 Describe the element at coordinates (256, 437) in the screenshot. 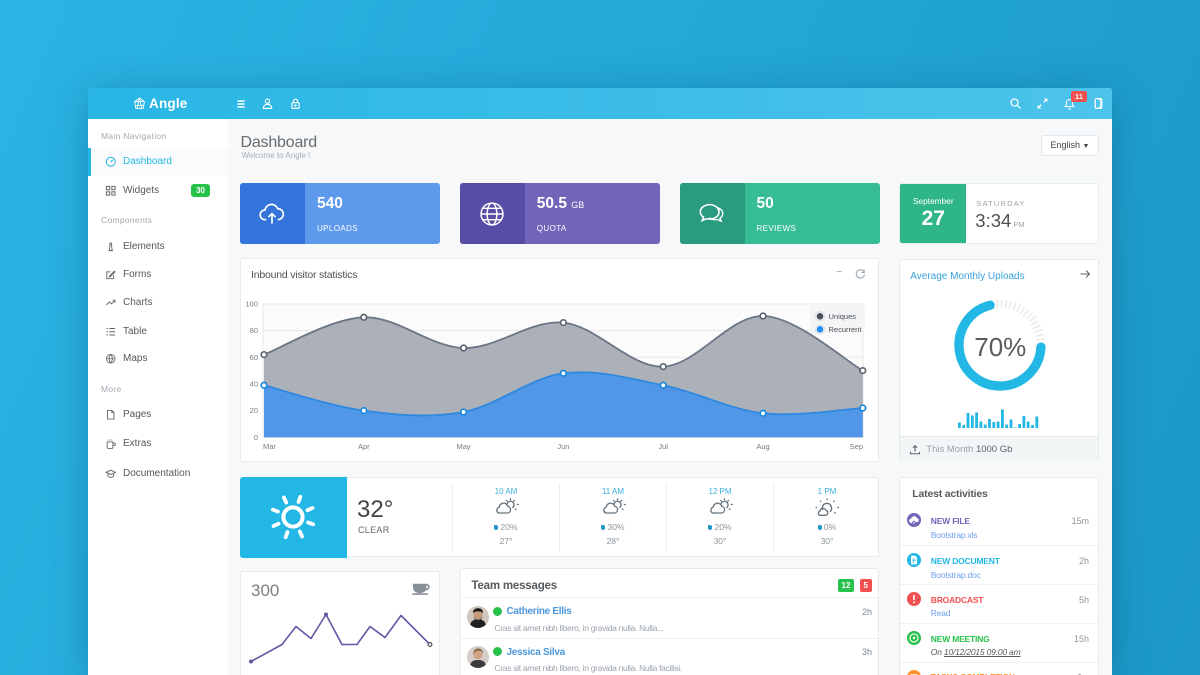

I see `svg-text: 0` at that location.